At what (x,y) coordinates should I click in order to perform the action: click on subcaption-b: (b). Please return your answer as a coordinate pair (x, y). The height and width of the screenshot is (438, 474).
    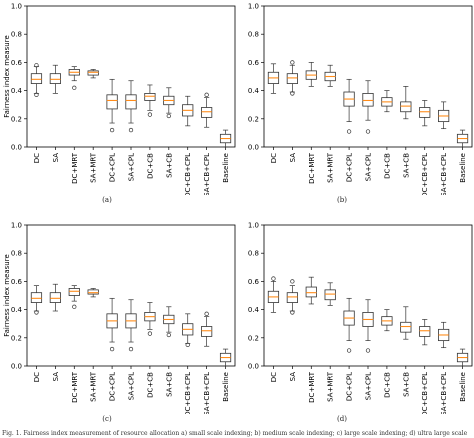
    Looking at the image, I should click on (342, 200).